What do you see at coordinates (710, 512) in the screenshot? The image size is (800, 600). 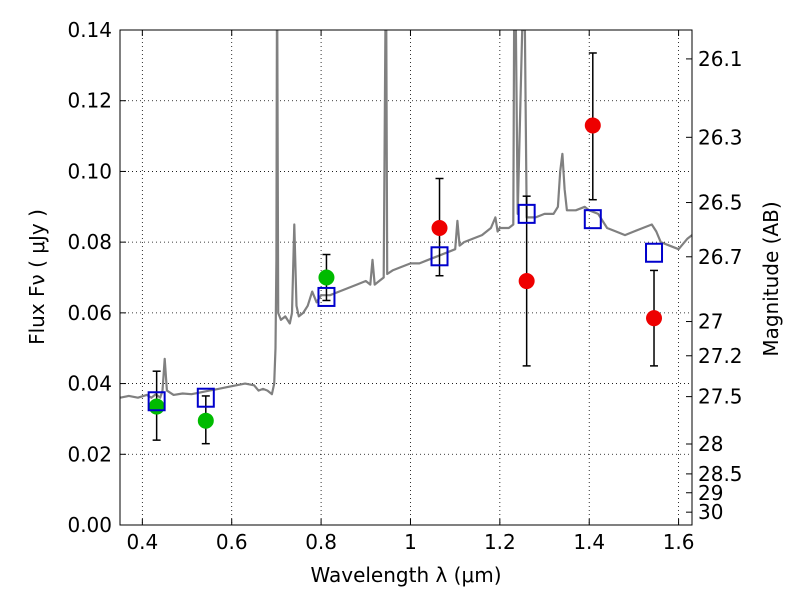 I see `y2-tick-label: 30` at bounding box center [710, 512].